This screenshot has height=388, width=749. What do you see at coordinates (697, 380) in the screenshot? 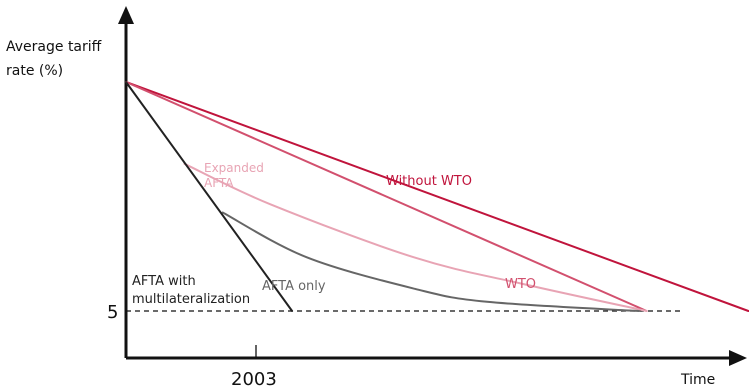
I see `x-axis-label: Time` at bounding box center [697, 380].